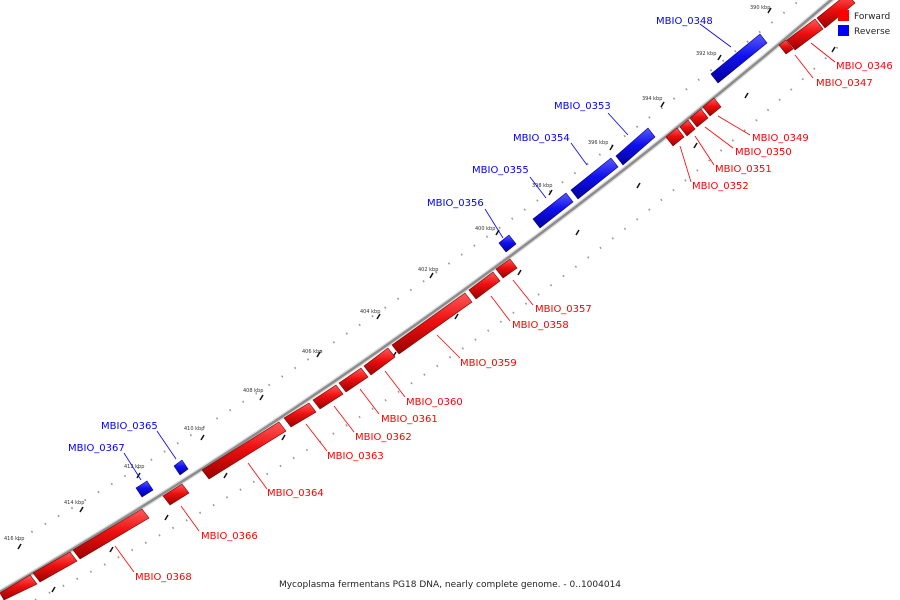  Describe the element at coordinates (540, 325) in the screenshot. I see `gene-label-mbio-0358: MBIO_0358` at that location.